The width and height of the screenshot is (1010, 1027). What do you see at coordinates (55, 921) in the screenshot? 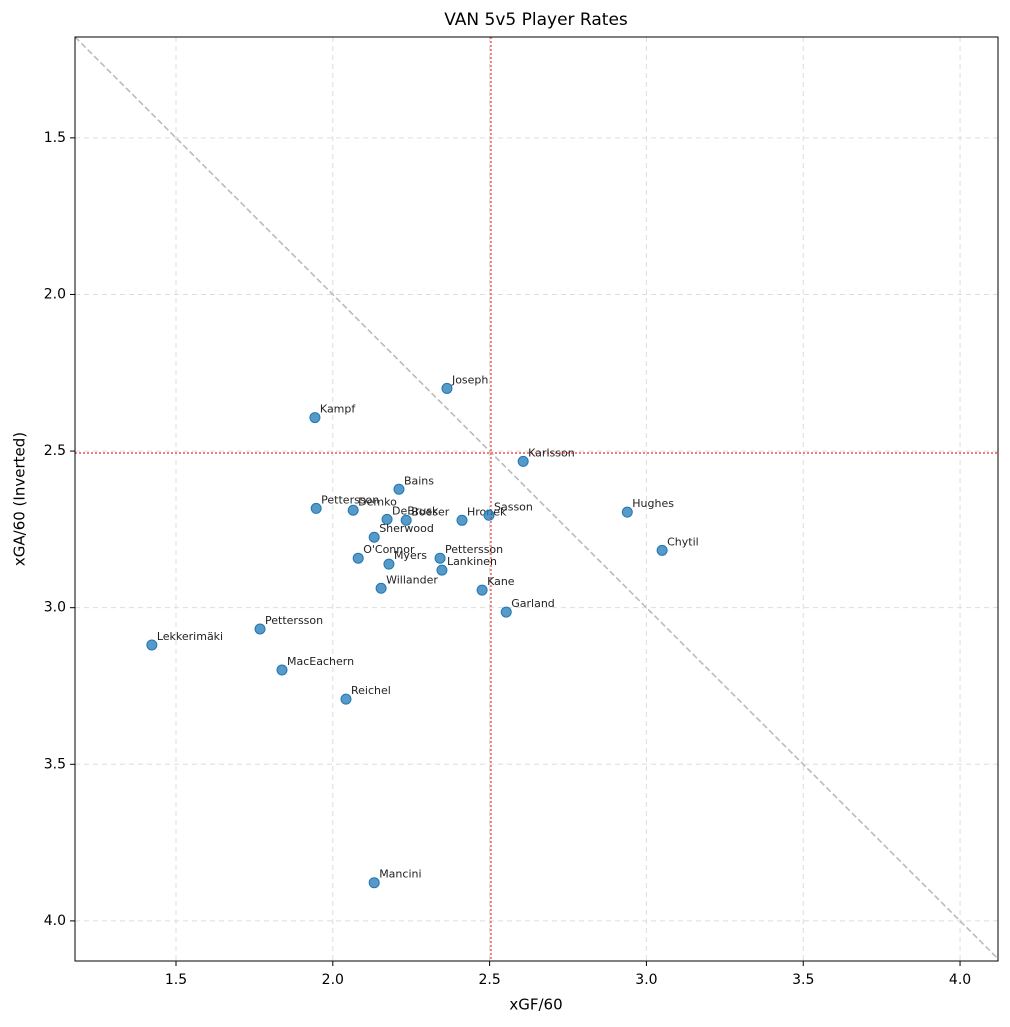
I see `y-tick-label: 4.0` at bounding box center [55, 921].